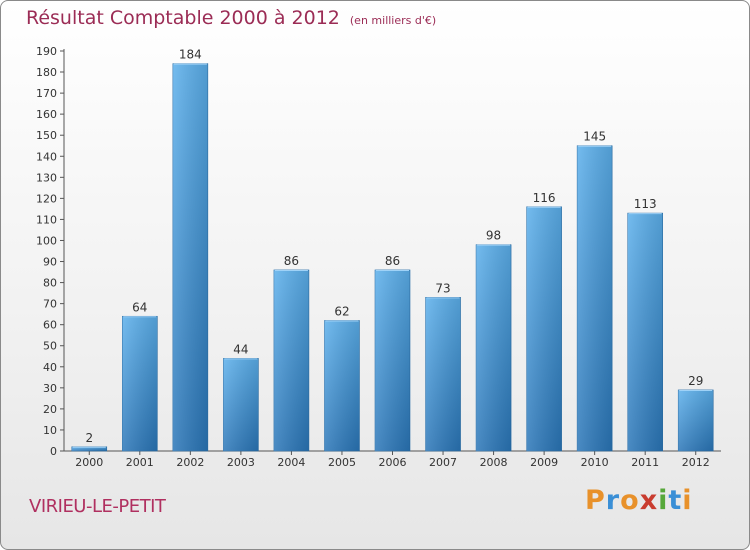 This screenshot has width=750, height=550. What do you see at coordinates (645, 204) in the screenshot?
I see `bar-value-label: 113` at bounding box center [645, 204].